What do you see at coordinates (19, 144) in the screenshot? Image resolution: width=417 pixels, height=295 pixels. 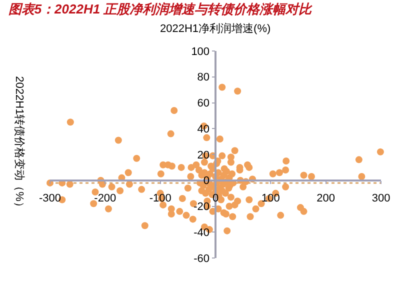 I see `y-axis-title: 2022H1转债价格变动（%）` at bounding box center [19, 144].